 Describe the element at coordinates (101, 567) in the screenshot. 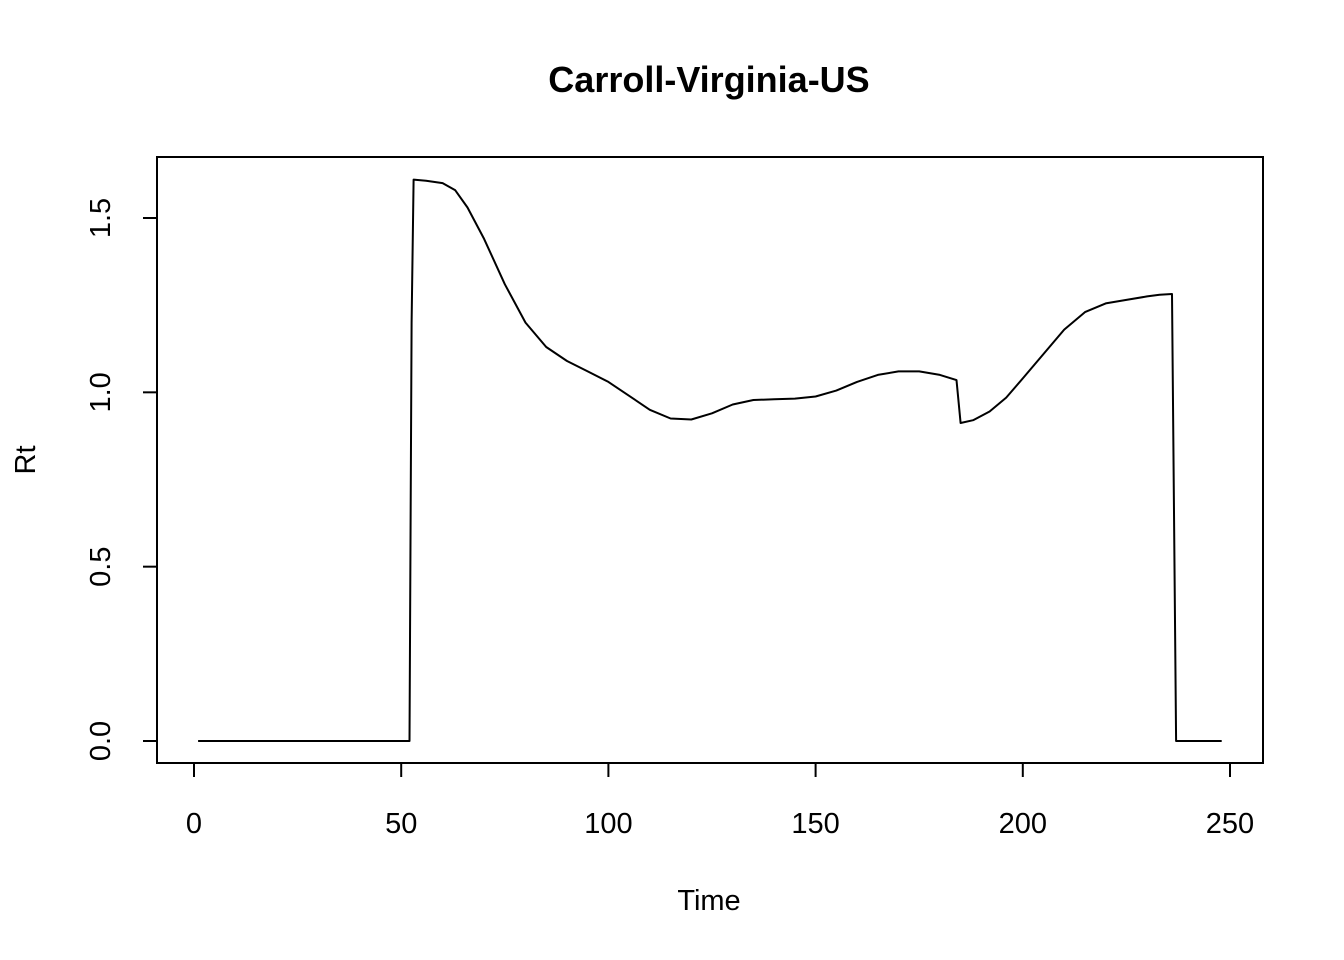

I see `y-tick-label: 0.5` at that location.